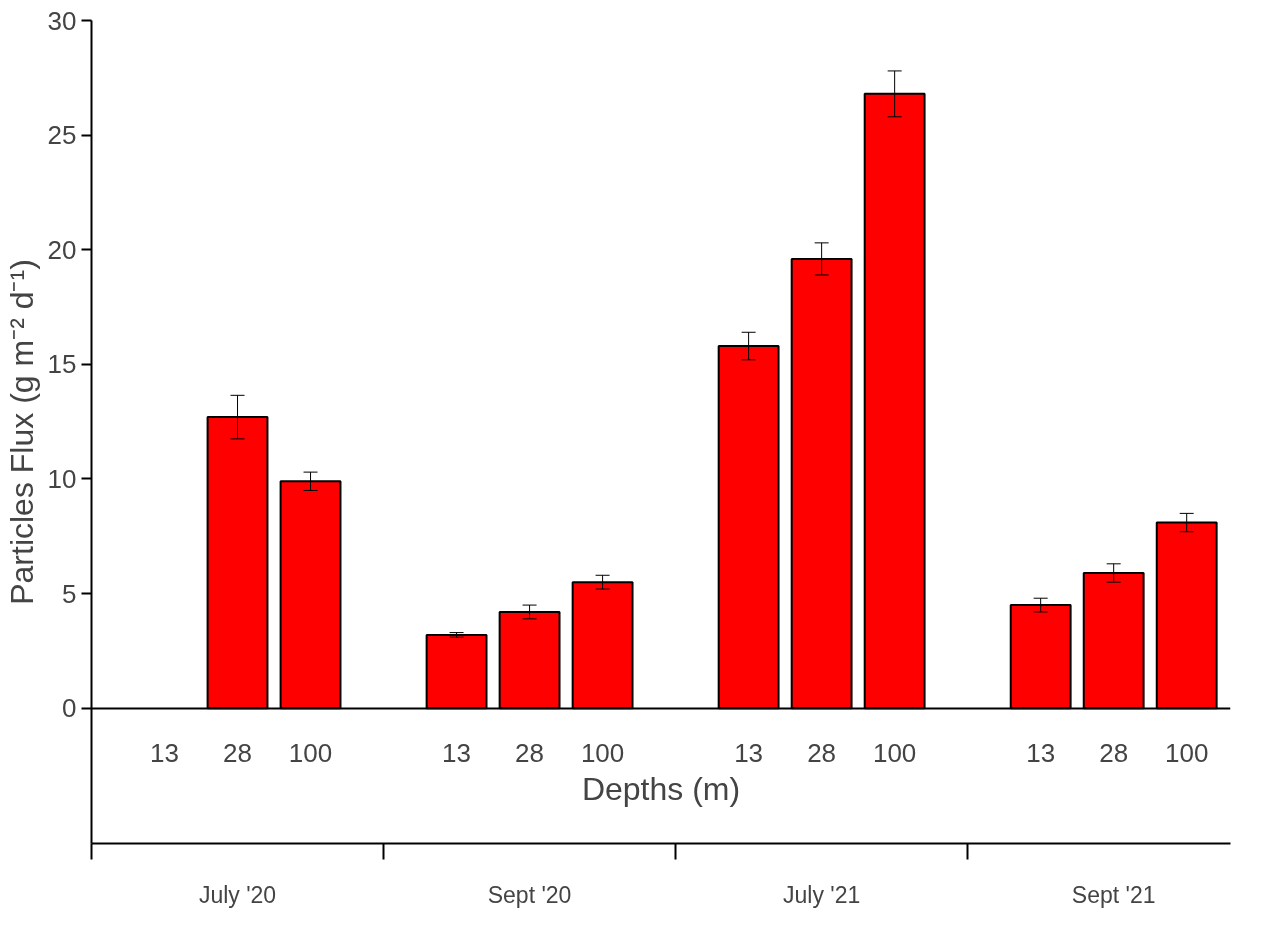 Image resolution: width=1266 pixels, height=939 pixels. Describe the element at coordinates (21, 432) in the screenshot. I see `y-axis-title: Particles Flux (g m⁻² d⁻¹)` at that location.